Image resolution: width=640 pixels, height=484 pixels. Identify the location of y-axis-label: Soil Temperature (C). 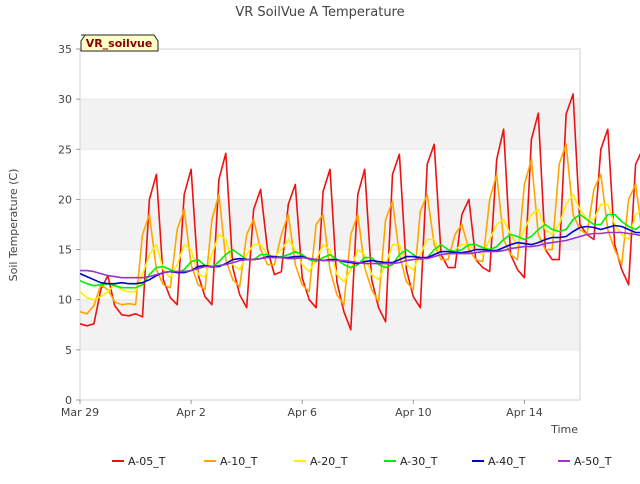
(13, 225).